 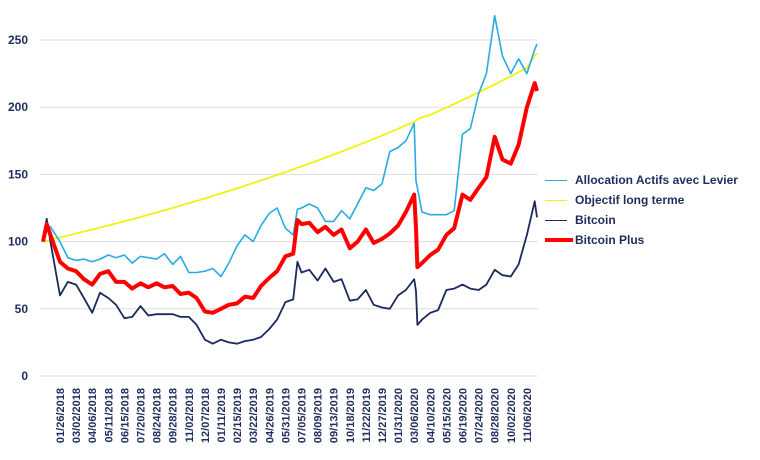 What do you see at coordinates (222, 415) in the screenshot?
I see `x-tick-label: 01/11/2019` at bounding box center [222, 415].